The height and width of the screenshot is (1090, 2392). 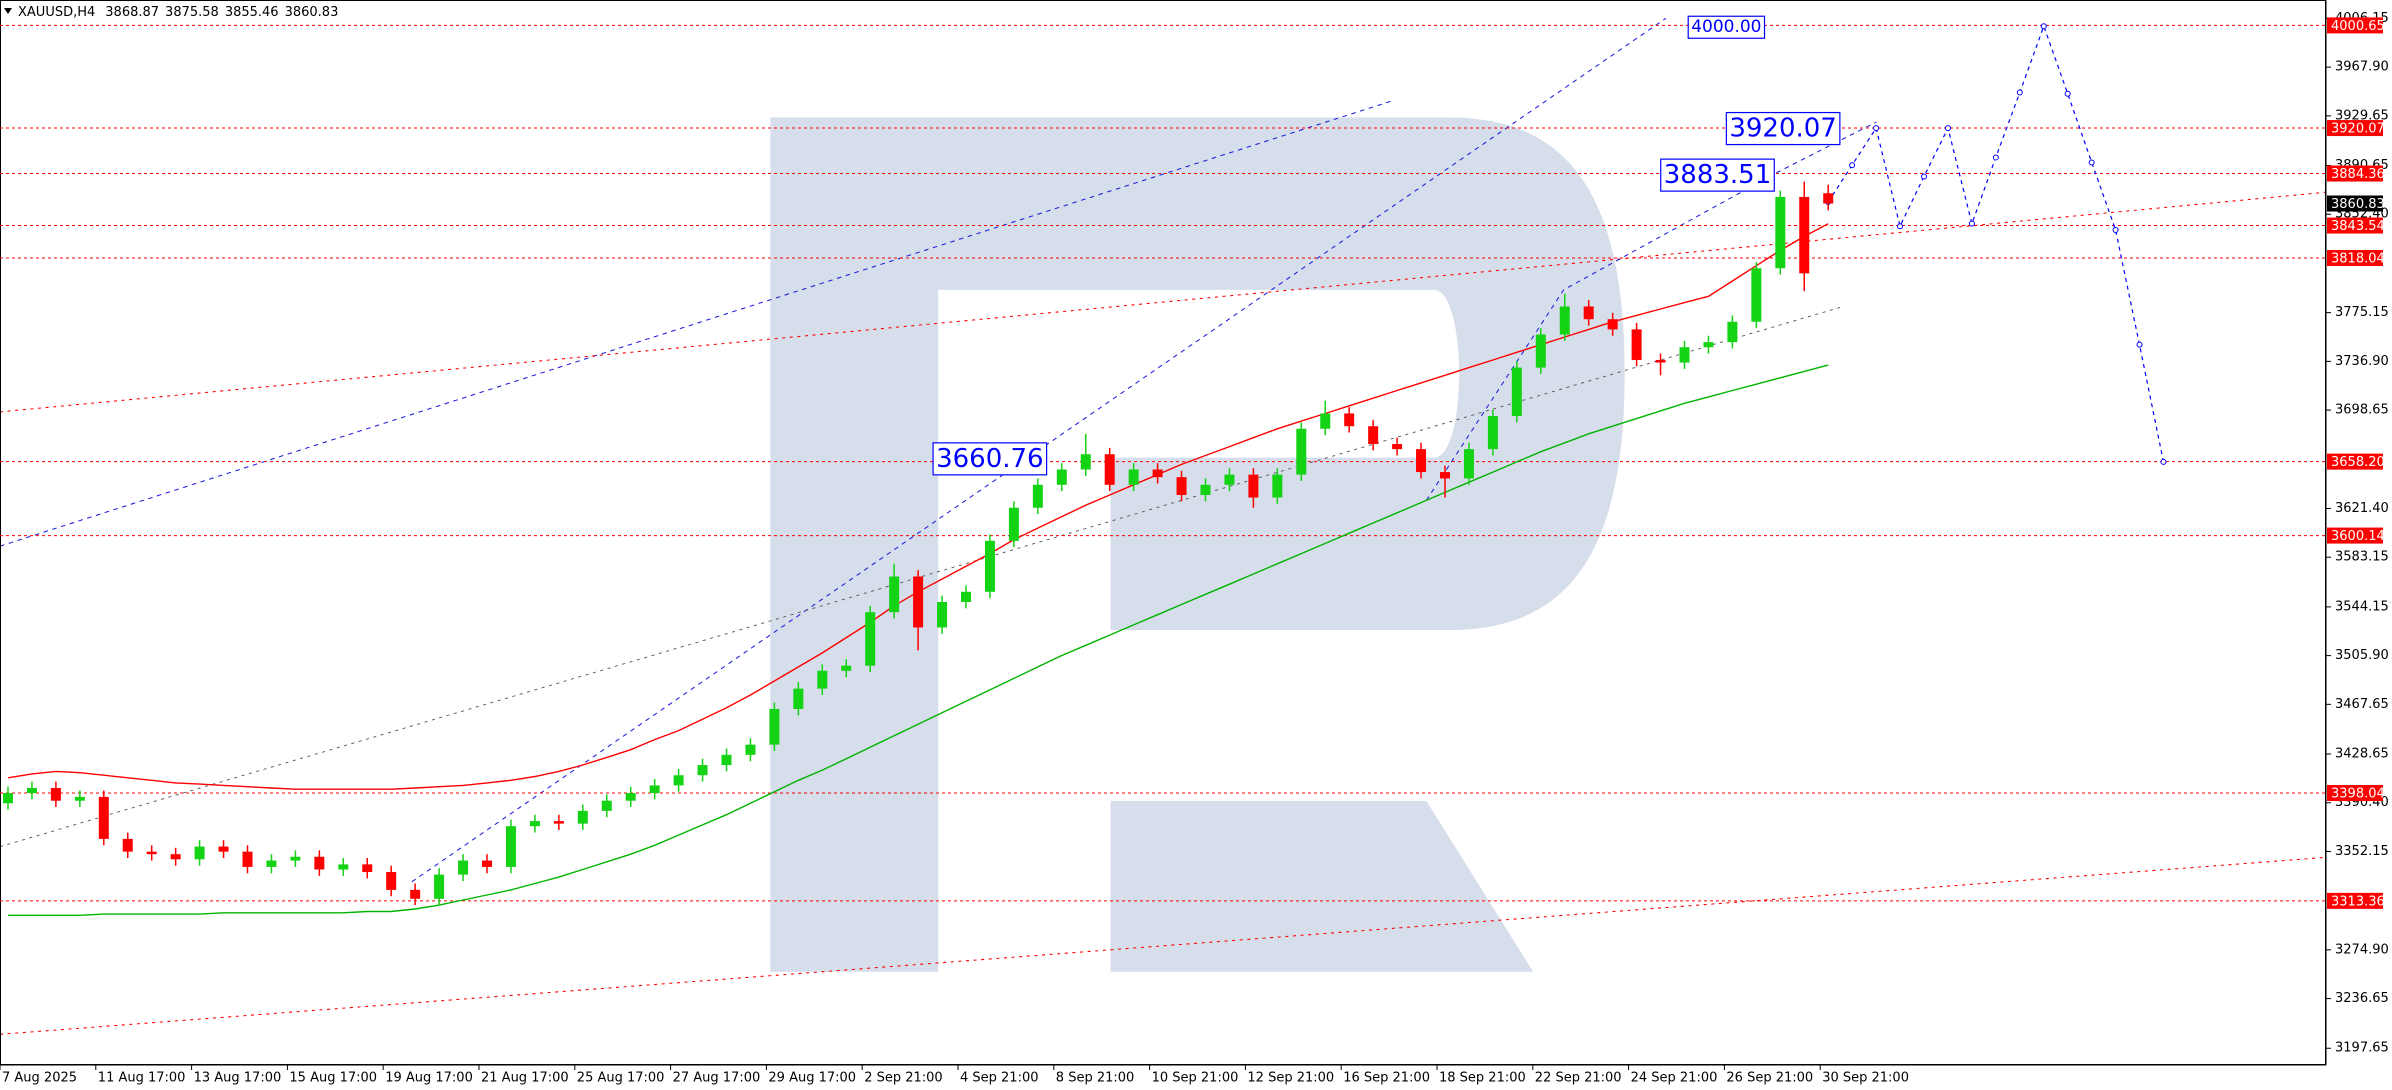 What do you see at coordinates (990, 459) in the screenshot?
I see `annotation-label: 3660.76` at bounding box center [990, 459].